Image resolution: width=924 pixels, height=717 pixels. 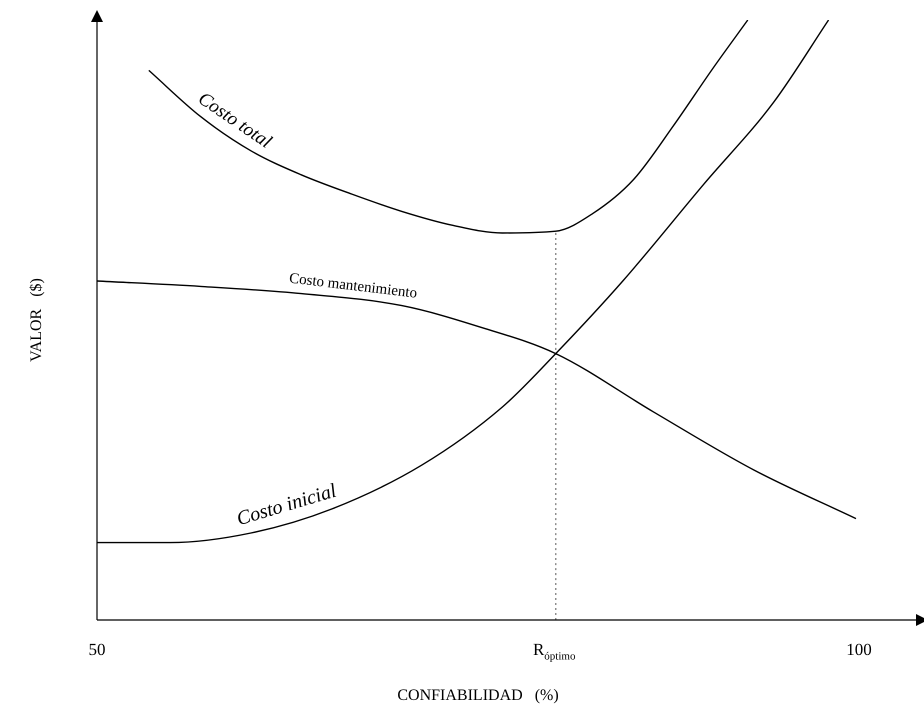 What do you see at coordinates (859, 649) in the screenshot?
I see `x-tick-label: 100` at bounding box center [859, 649].